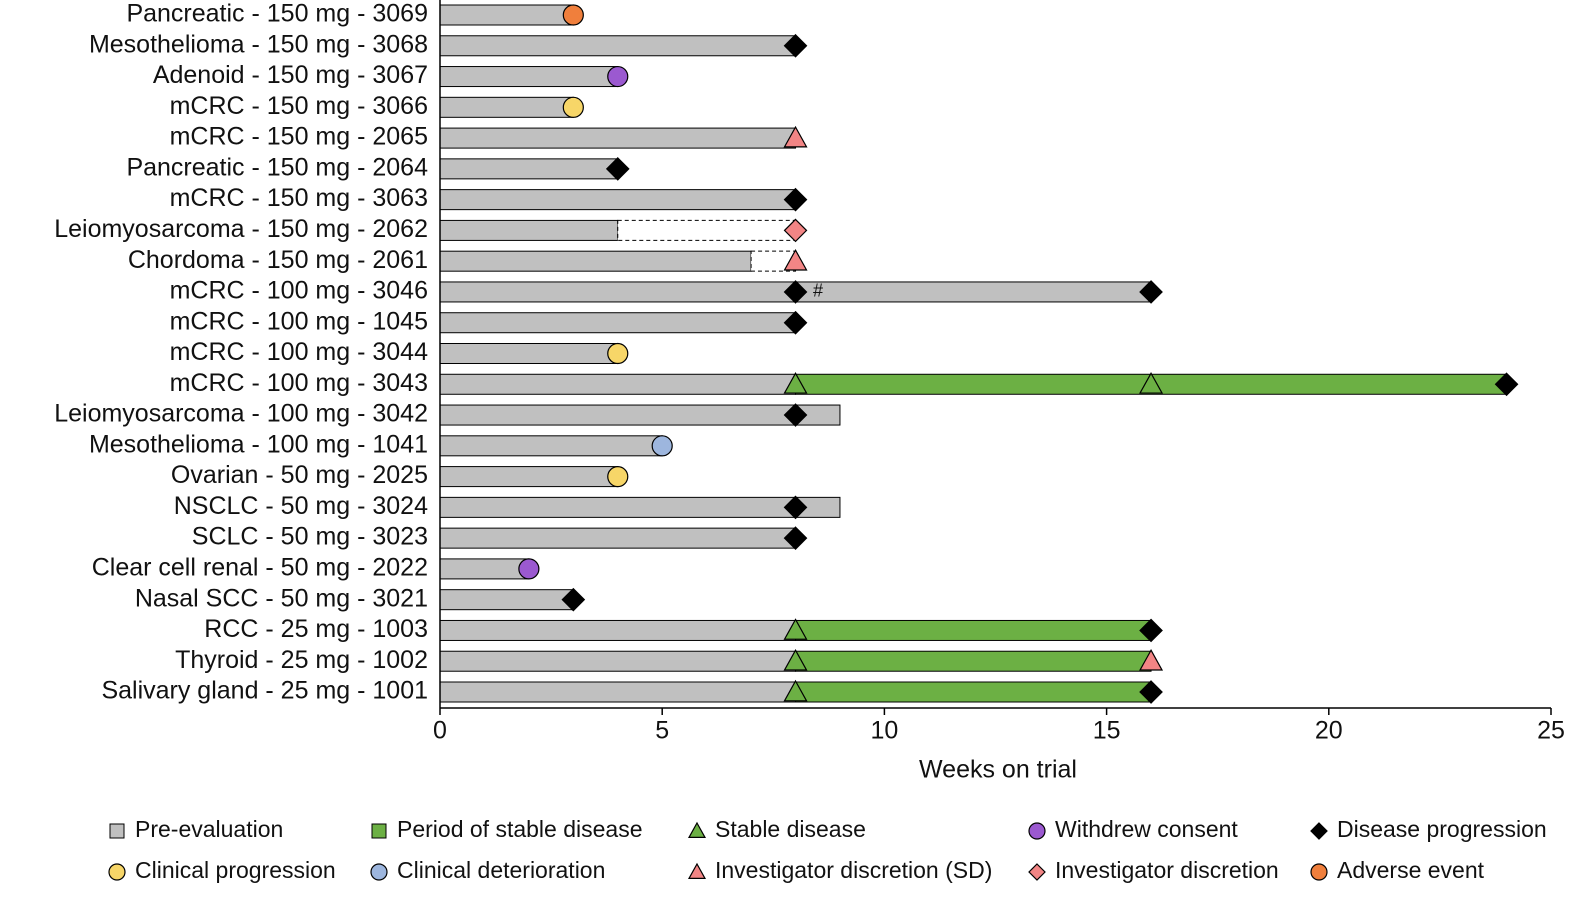 The width and height of the screenshot is (1592, 900). I want to click on category-label: Chordoma - 150 mg - 2061, so click(278, 260).